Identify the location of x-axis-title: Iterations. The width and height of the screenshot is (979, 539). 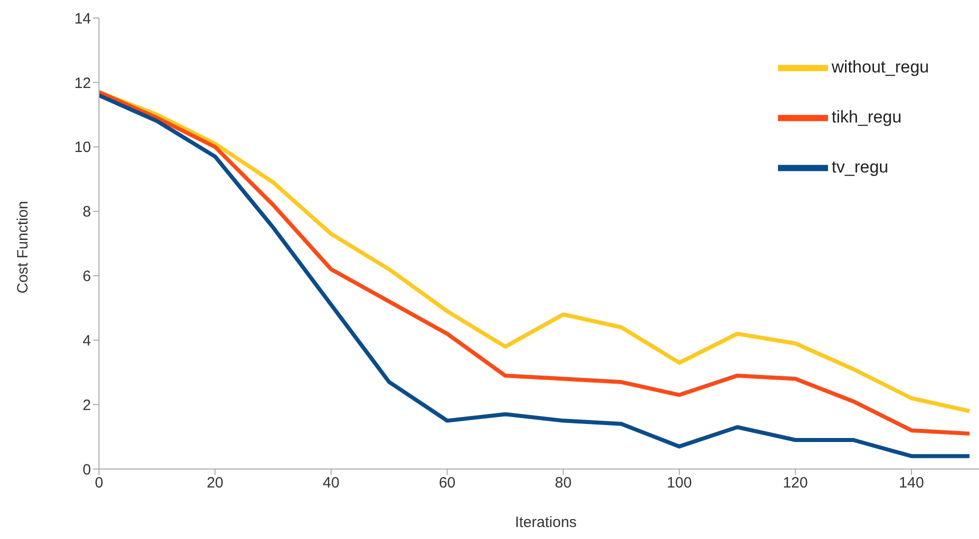
(545, 522).